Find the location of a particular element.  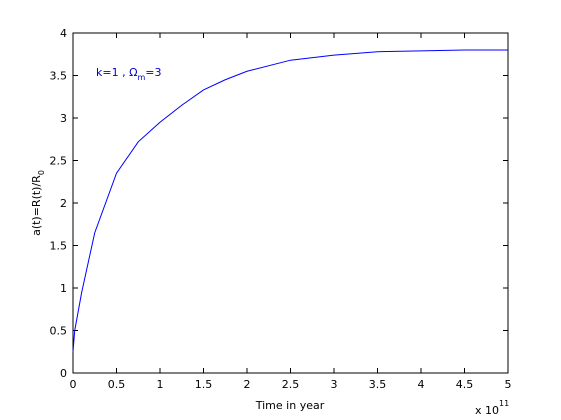

y-tick-label: 4 is located at coordinates (63, 33).